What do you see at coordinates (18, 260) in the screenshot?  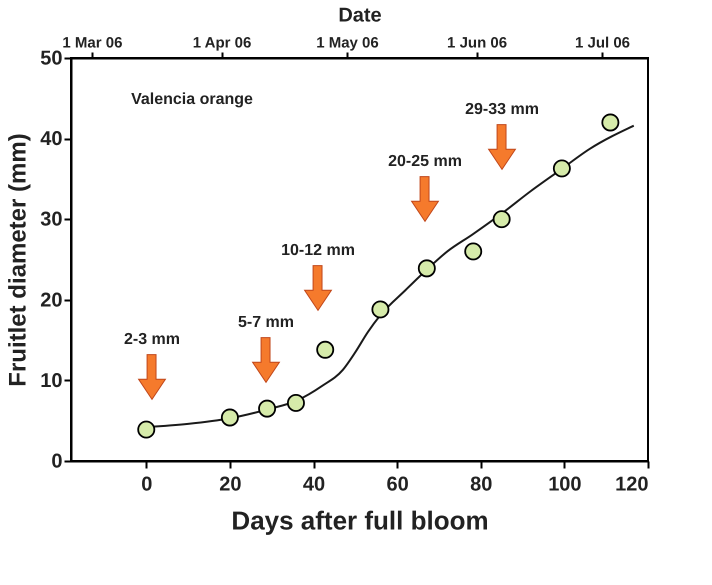 I see `y-axis-title: Fruitlet diameter (mm)` at bounding box center [18, 260].